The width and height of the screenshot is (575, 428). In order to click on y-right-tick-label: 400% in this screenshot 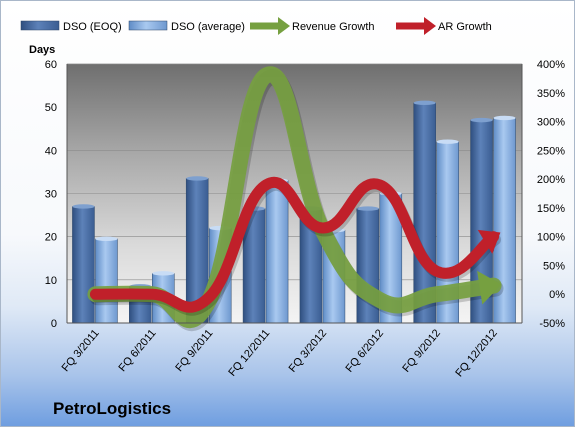, I will do `click(551, 65)`.